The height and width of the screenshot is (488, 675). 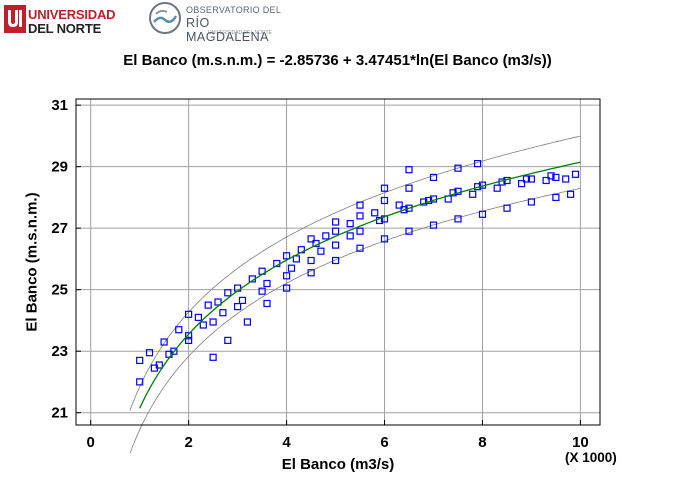 What do you see at coordinates (286, 442) in the screenshot?
I see `x-tick-label: 4` at bounding box center [286, 442].